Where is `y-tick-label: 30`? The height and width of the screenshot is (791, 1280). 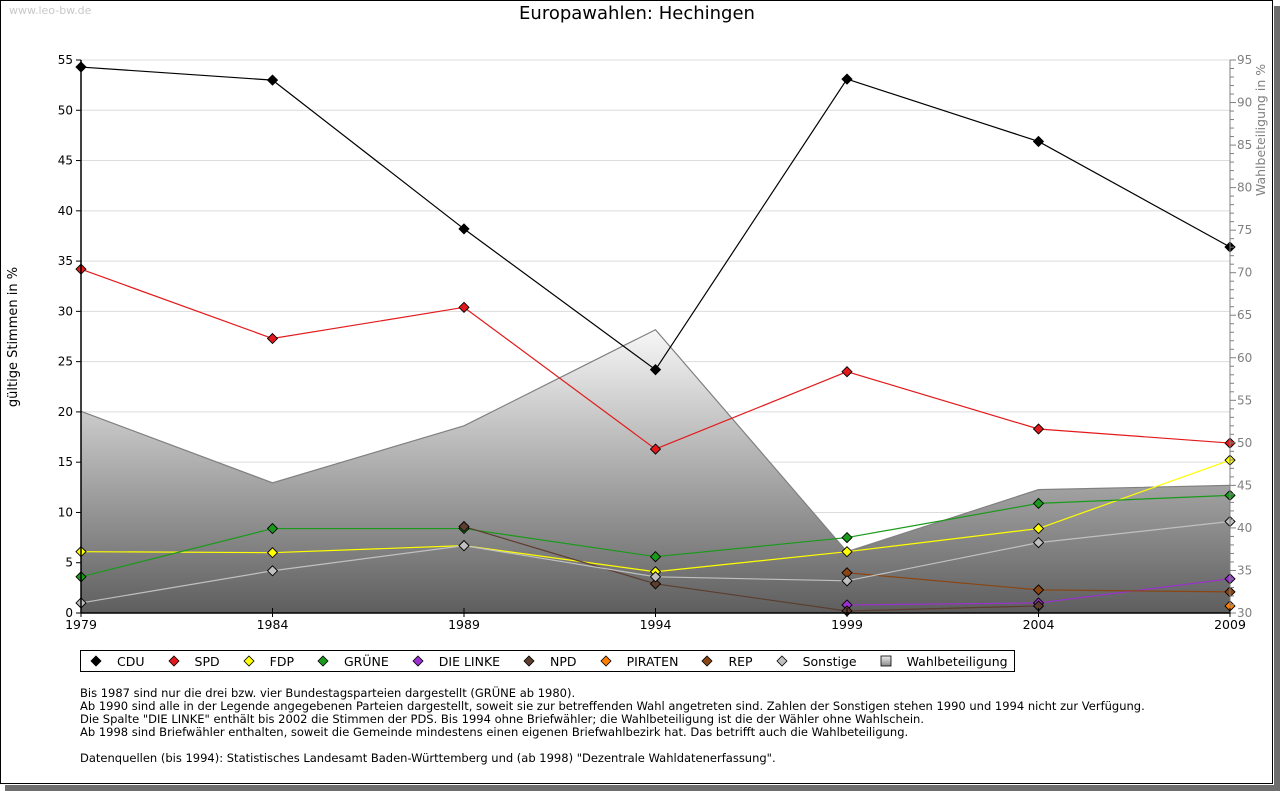
y-tick-label: 30 is located at coordinates (65, 311).